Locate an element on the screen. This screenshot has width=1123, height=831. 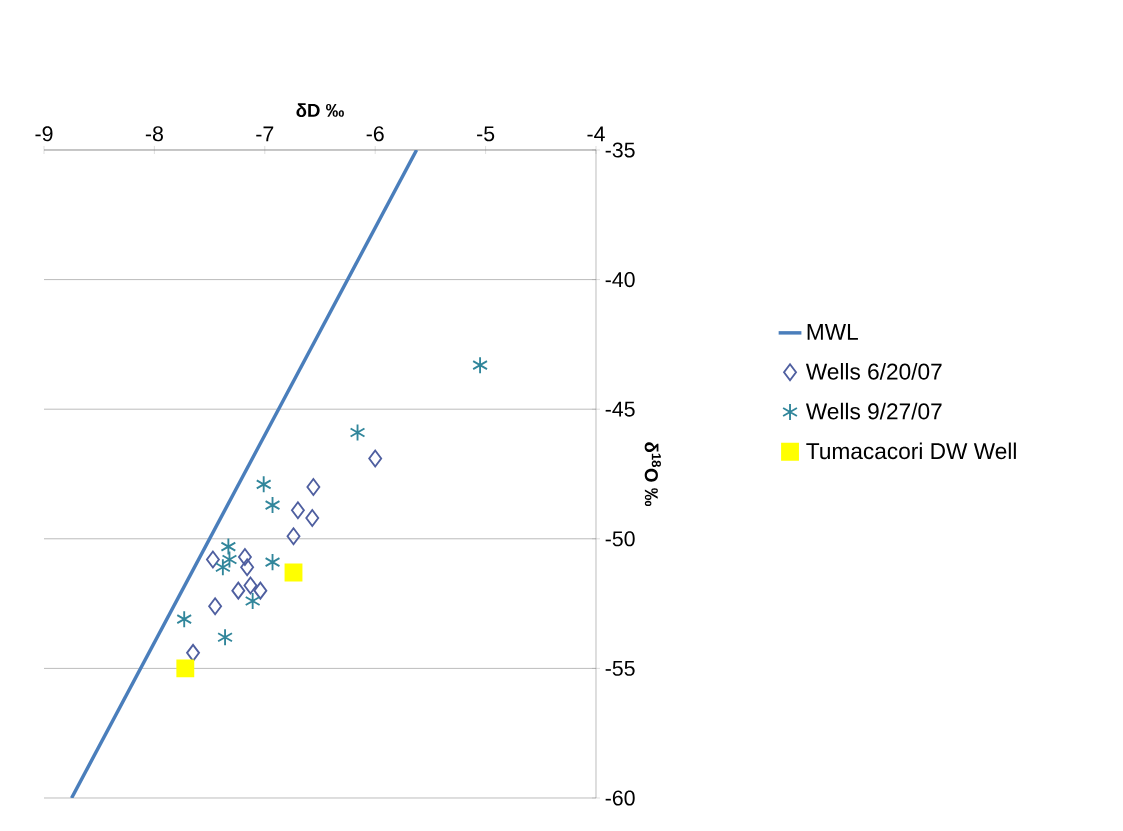
legend-label: Tumacacori DW Well is located at coordinates (911, 451).